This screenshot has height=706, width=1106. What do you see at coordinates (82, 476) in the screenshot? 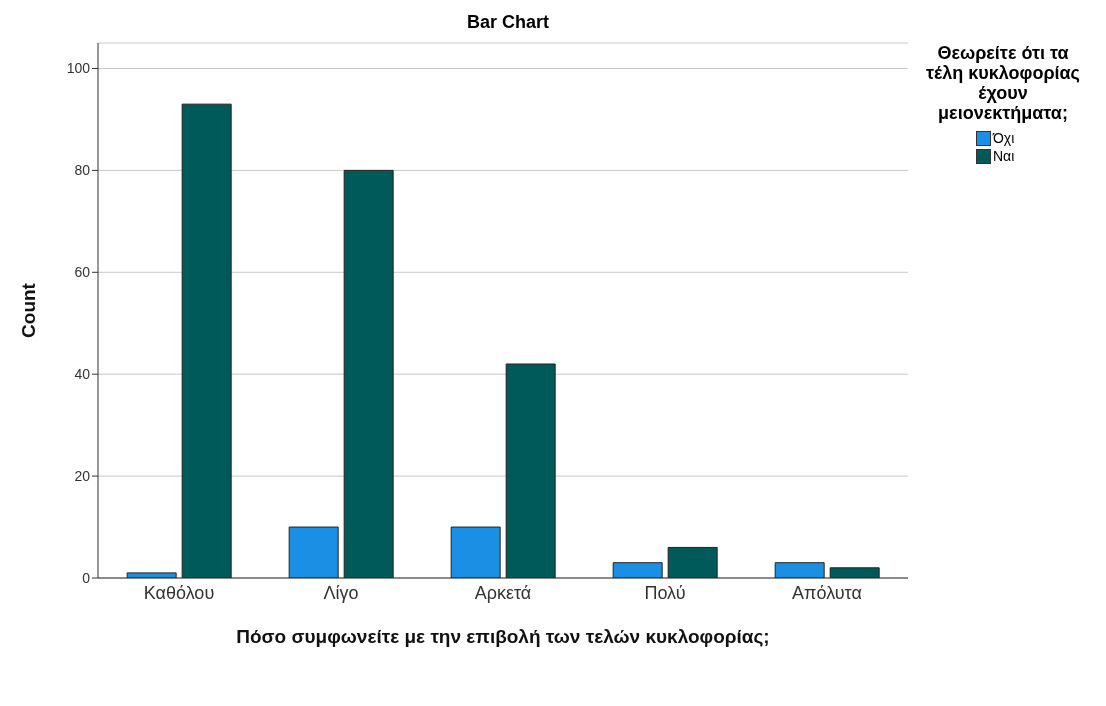
I see `y-tick-label: 20` at bounding box center [82, 476].